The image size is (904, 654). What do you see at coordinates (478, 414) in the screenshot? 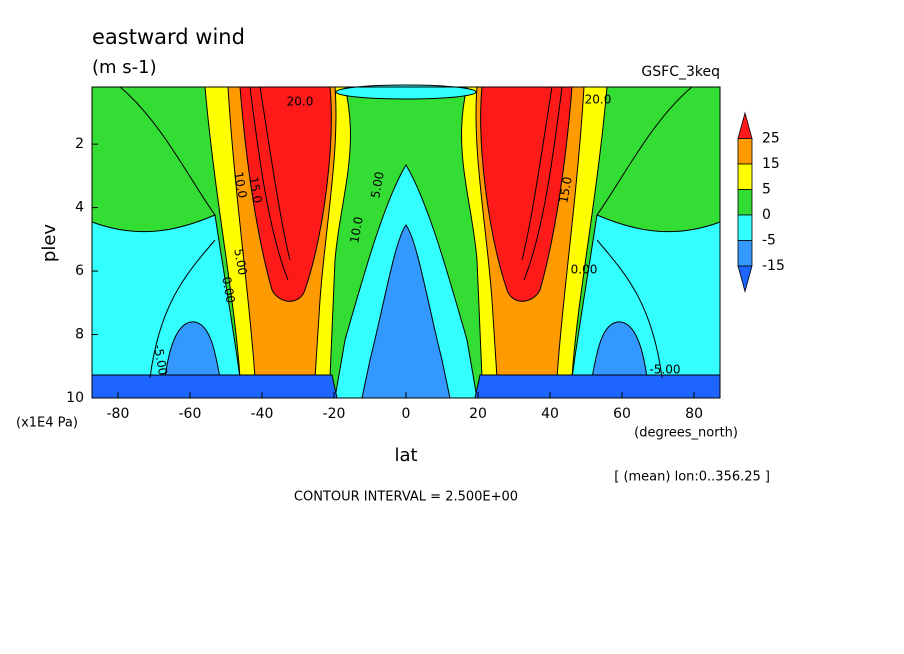
I see `x-tick-label: 20` at bounding box center [478, 414].